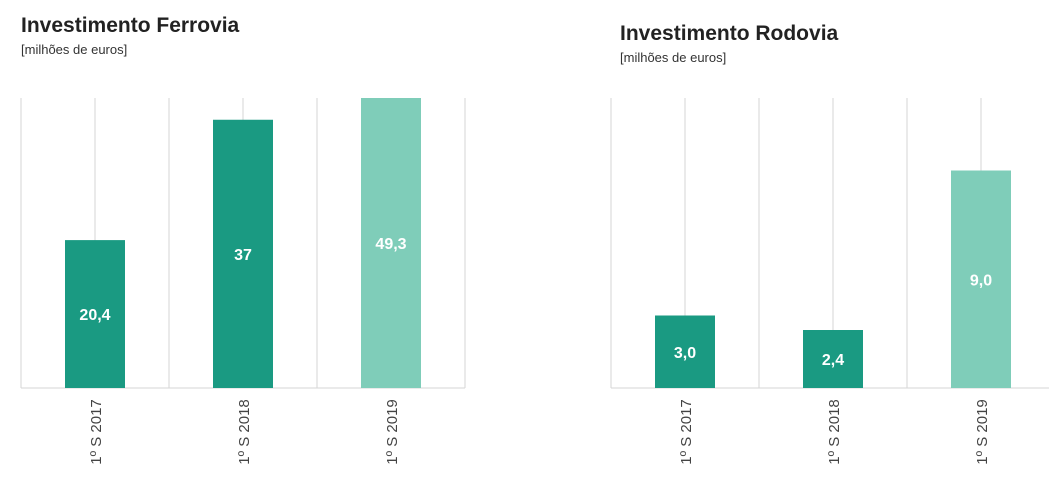 The image size is (1049, 497). I want to click on bar-value-label: 9,0, so click(981, 280).